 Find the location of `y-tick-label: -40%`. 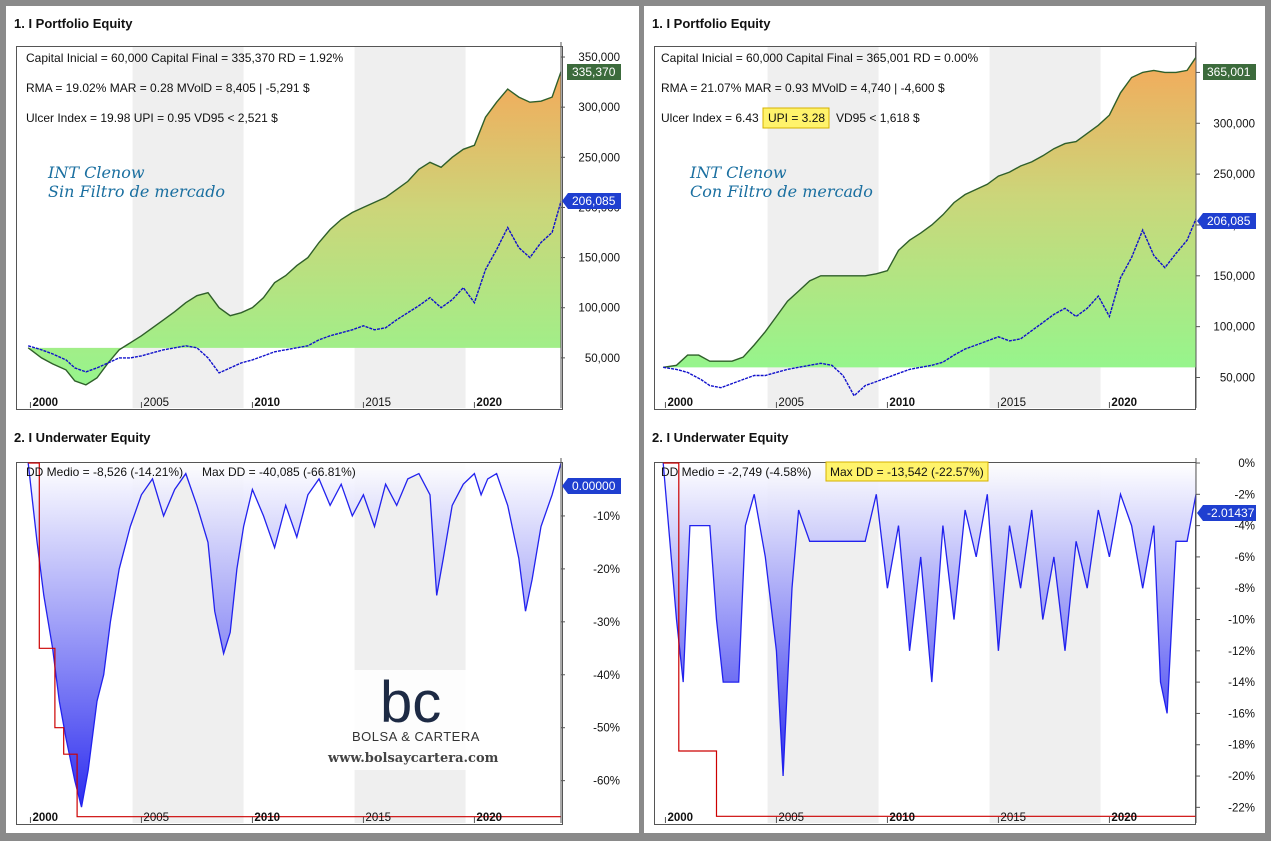

y-tick-label: -40% is located at coordinates (606, 676).